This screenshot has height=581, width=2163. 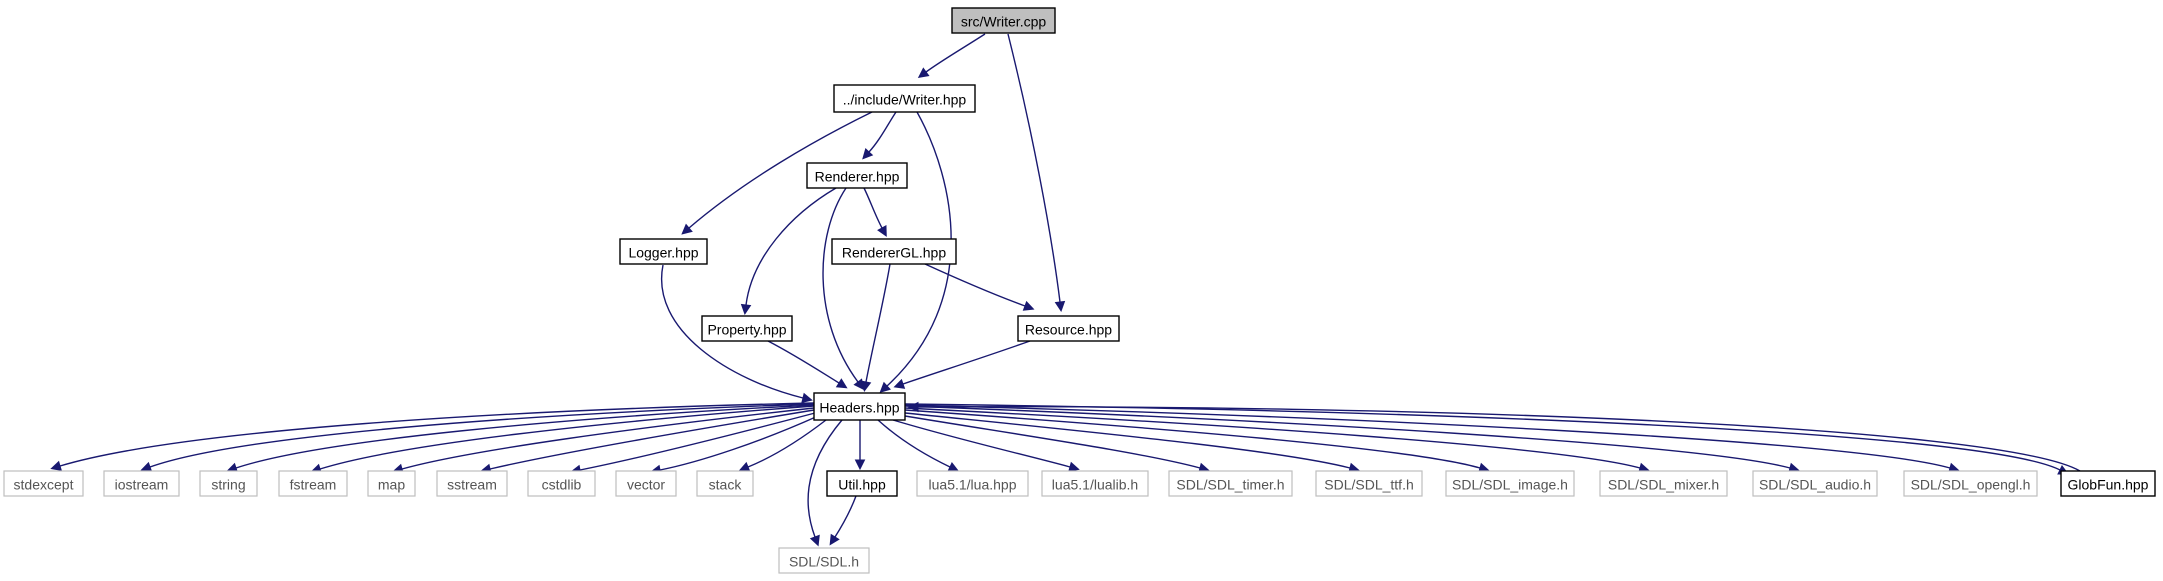 I want to click on node-label: sstream, so click(x=472, y=485).